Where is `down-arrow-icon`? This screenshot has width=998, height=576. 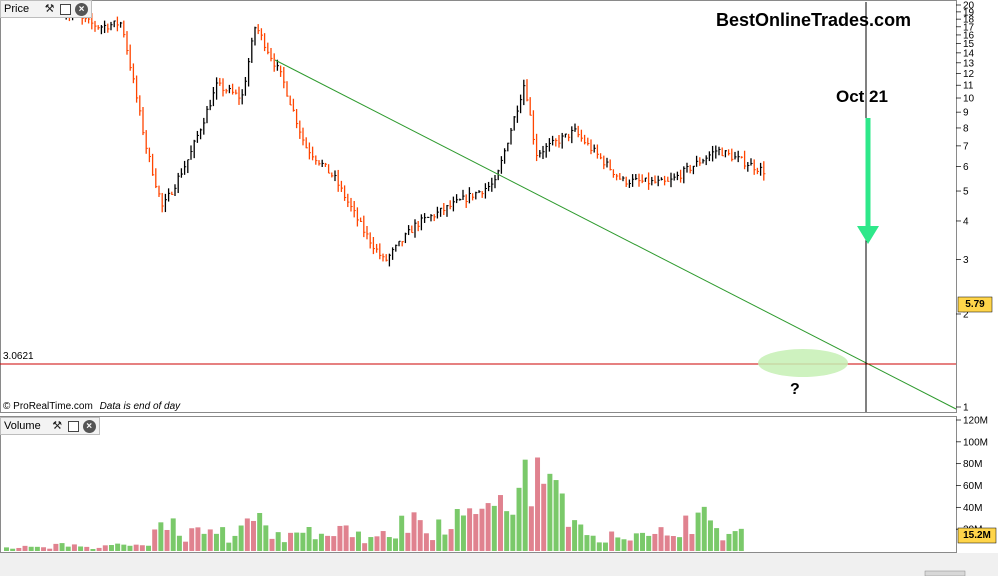
down-arrow-icon is located at coordinates (868, 181).